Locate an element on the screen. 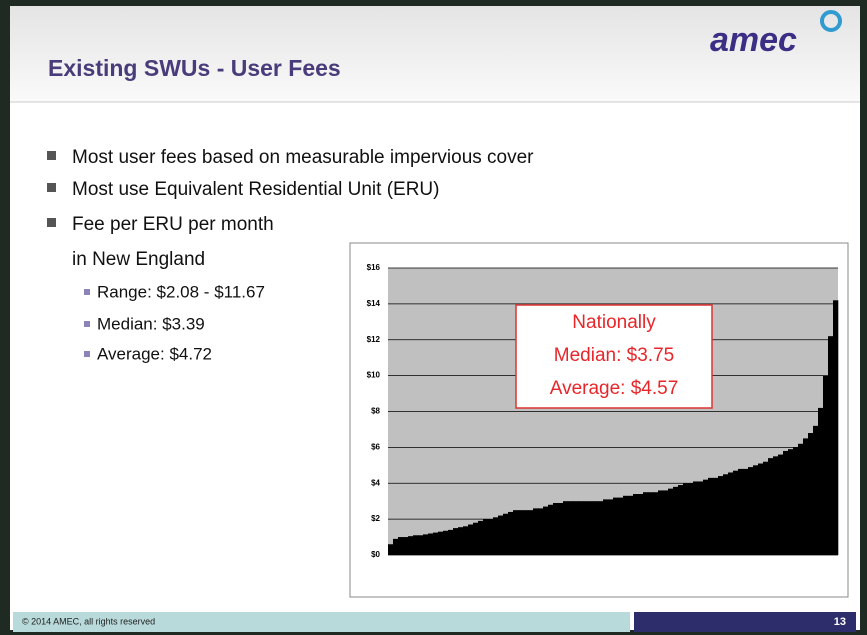 This screenshot has width=867, height=635. annotation-text: Average: $4.57 is located at coordinates (614, 388).